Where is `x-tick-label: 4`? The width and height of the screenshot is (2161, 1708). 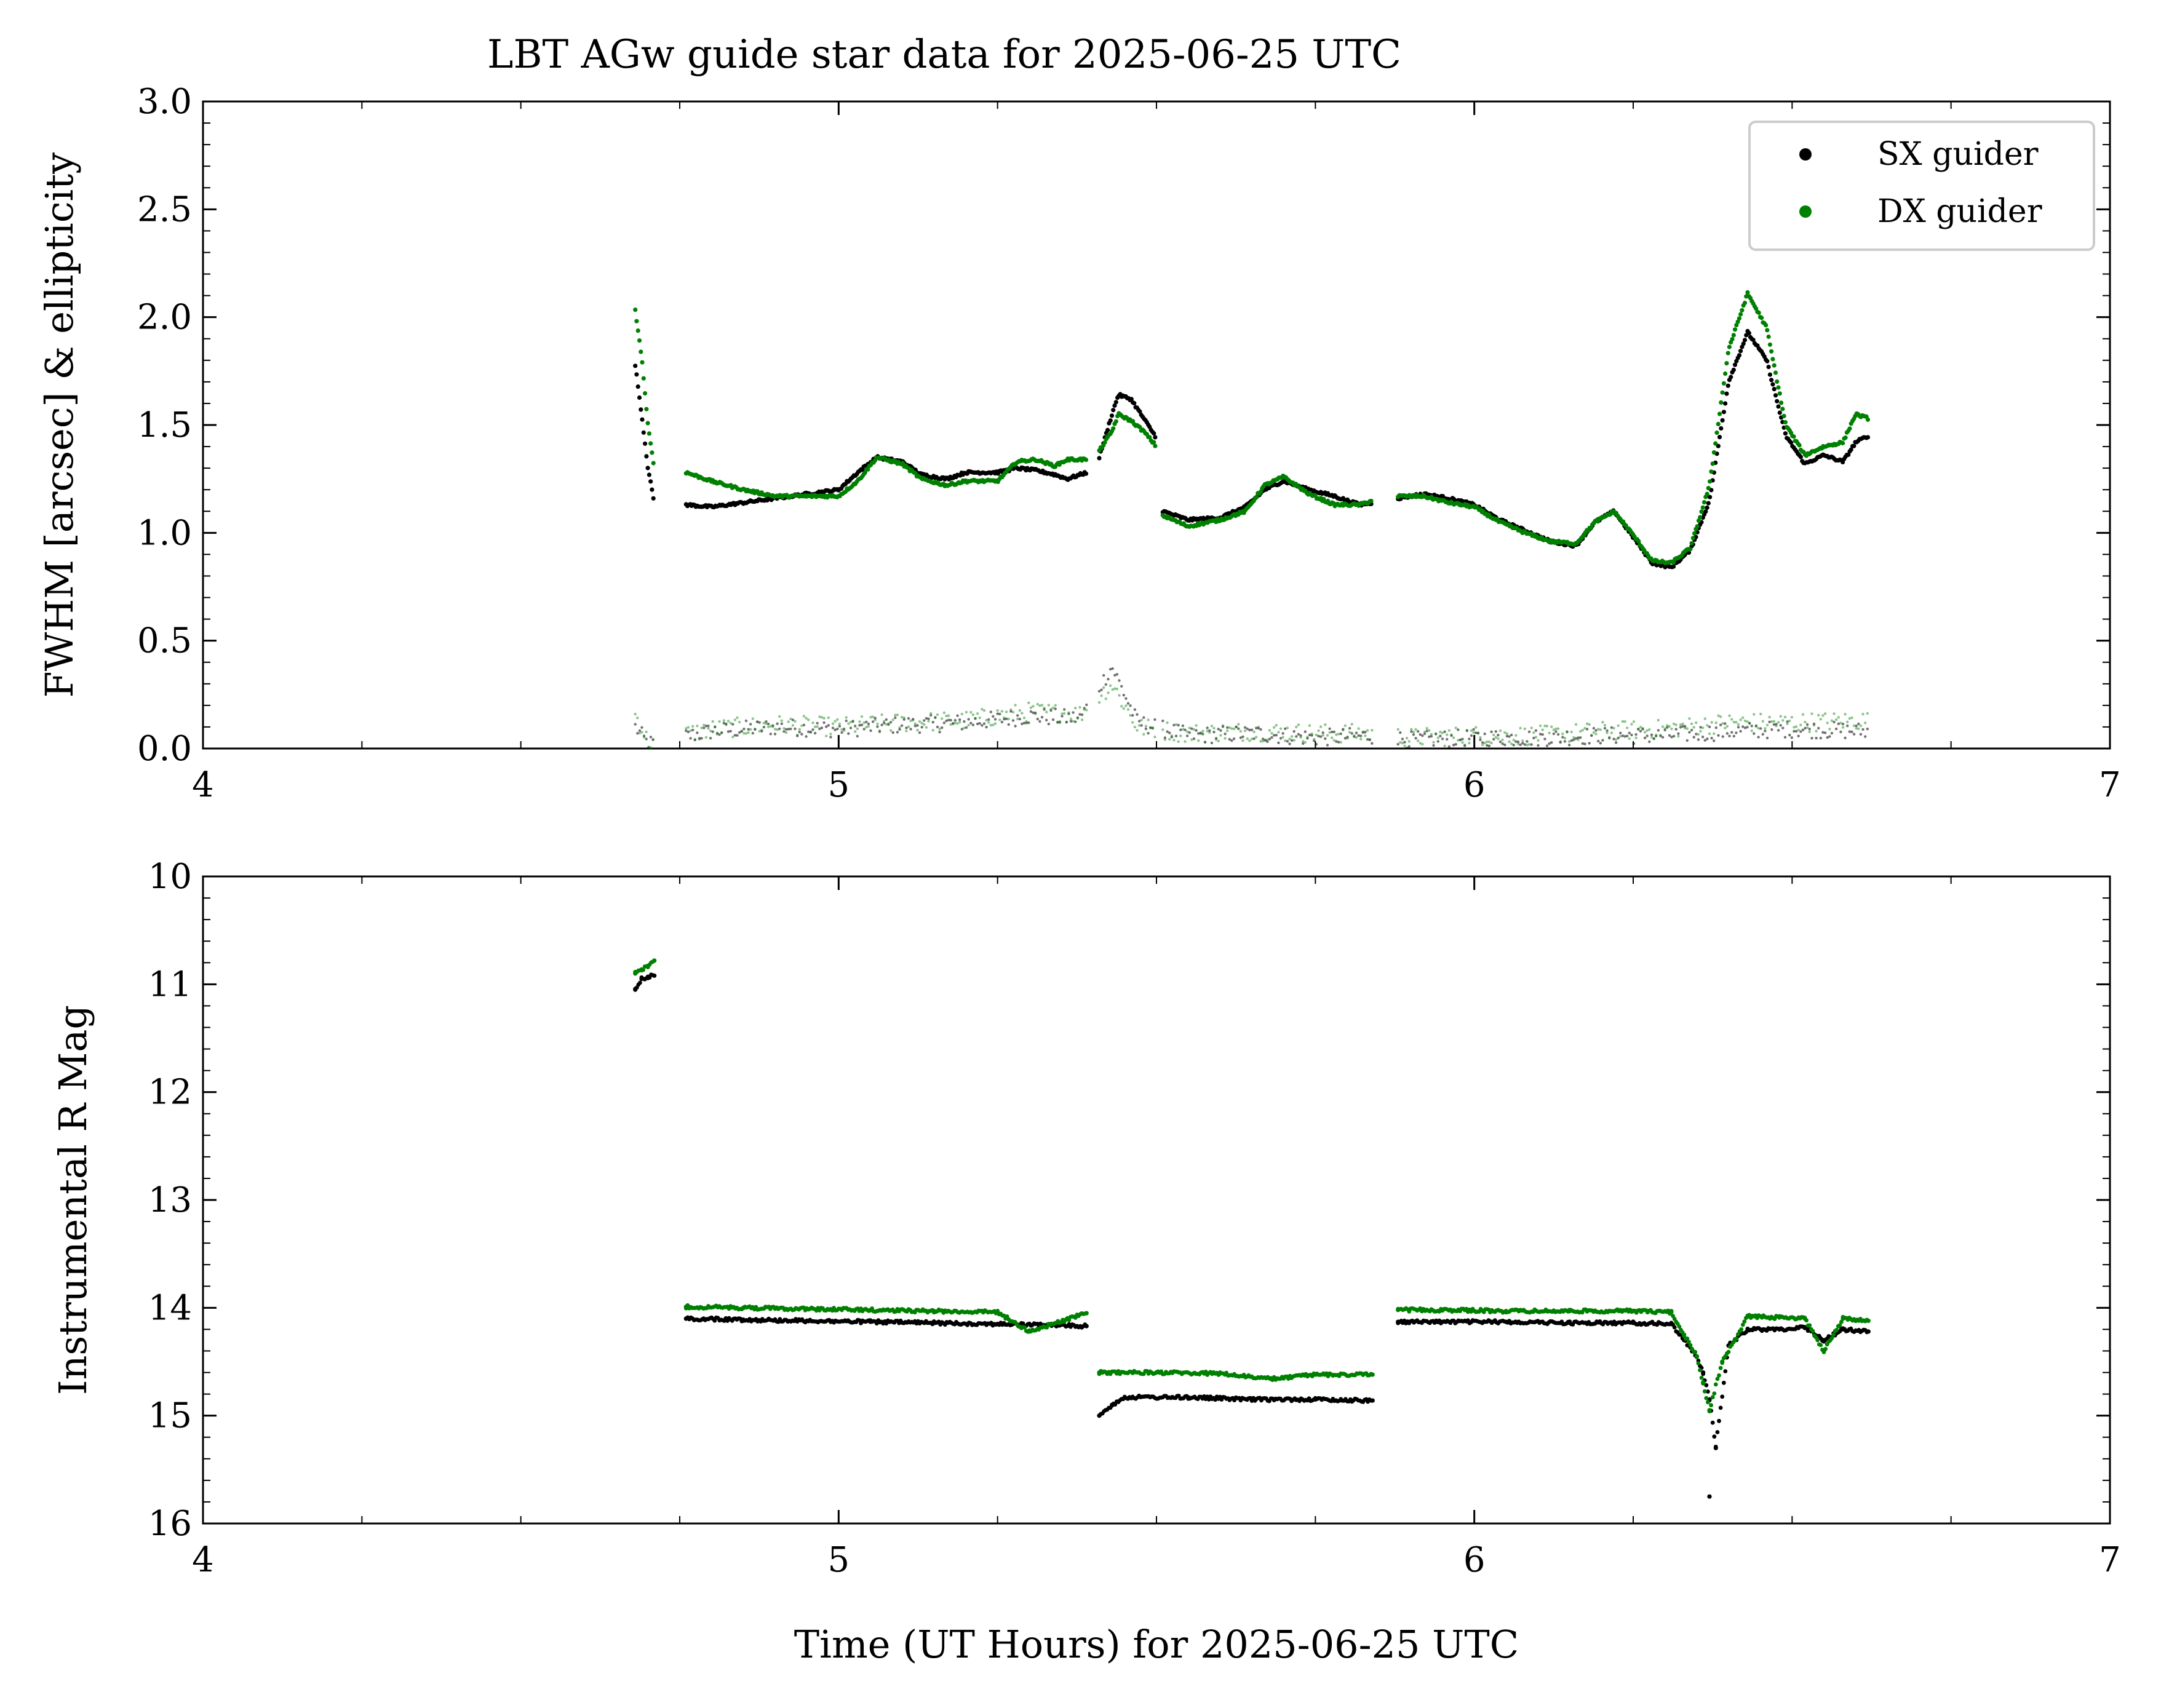 x-tick-label: 4 is located at coordinates (203, 785).